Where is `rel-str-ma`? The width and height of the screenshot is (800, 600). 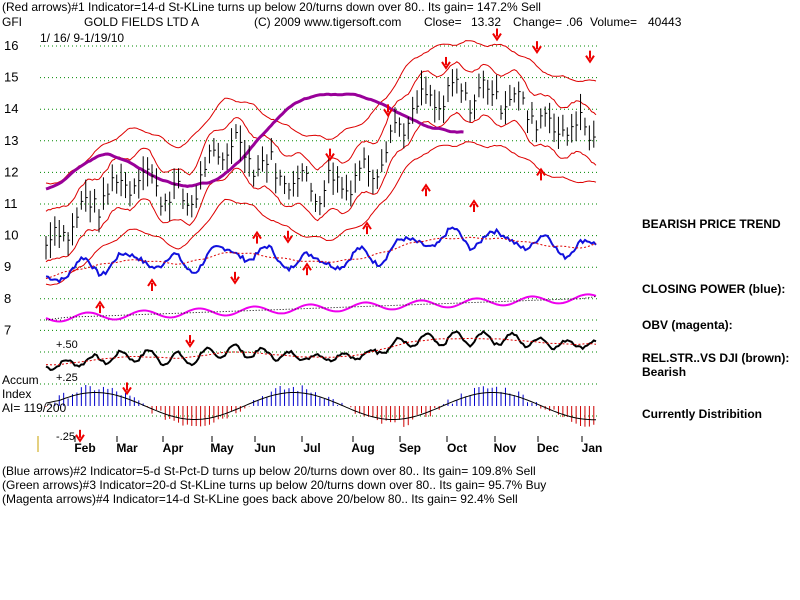 rel-str-ma is located at coordinates (321, 351).